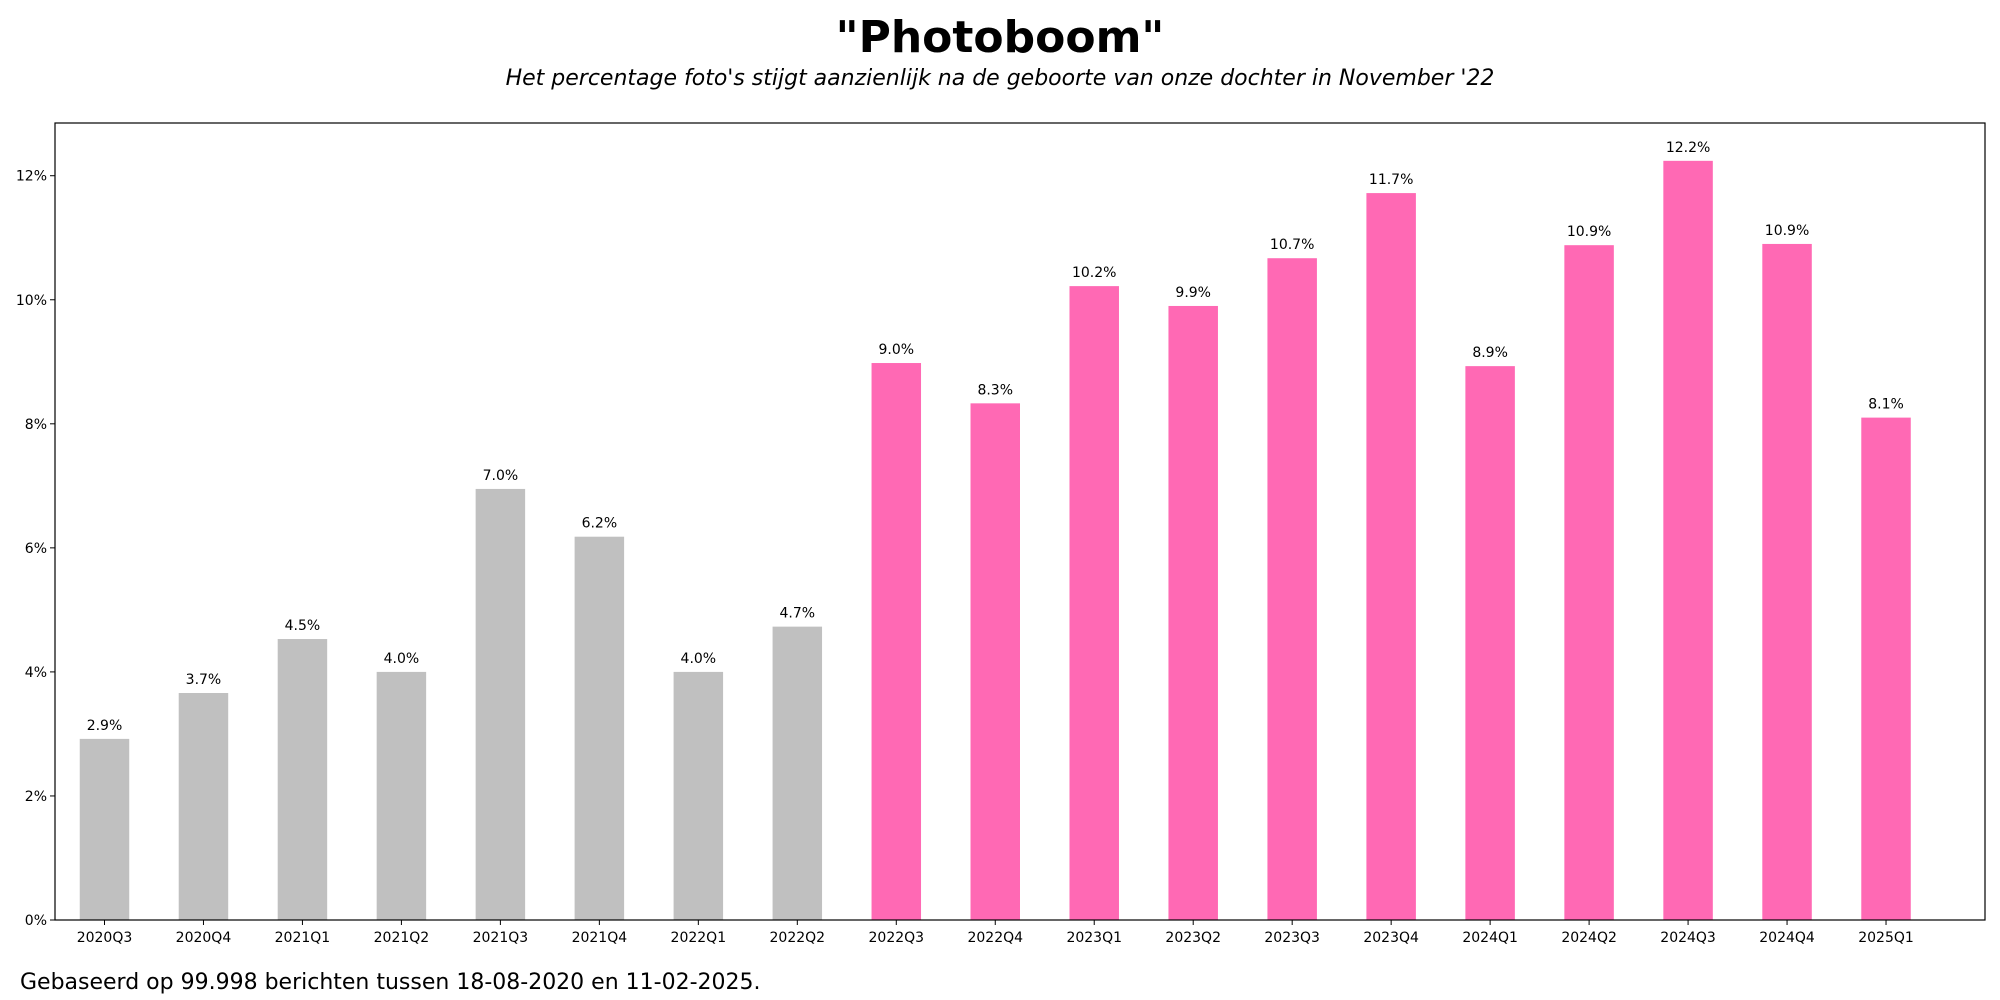  I want to click on value-label-2023Q3: 10.7%, so click(1292, 245).